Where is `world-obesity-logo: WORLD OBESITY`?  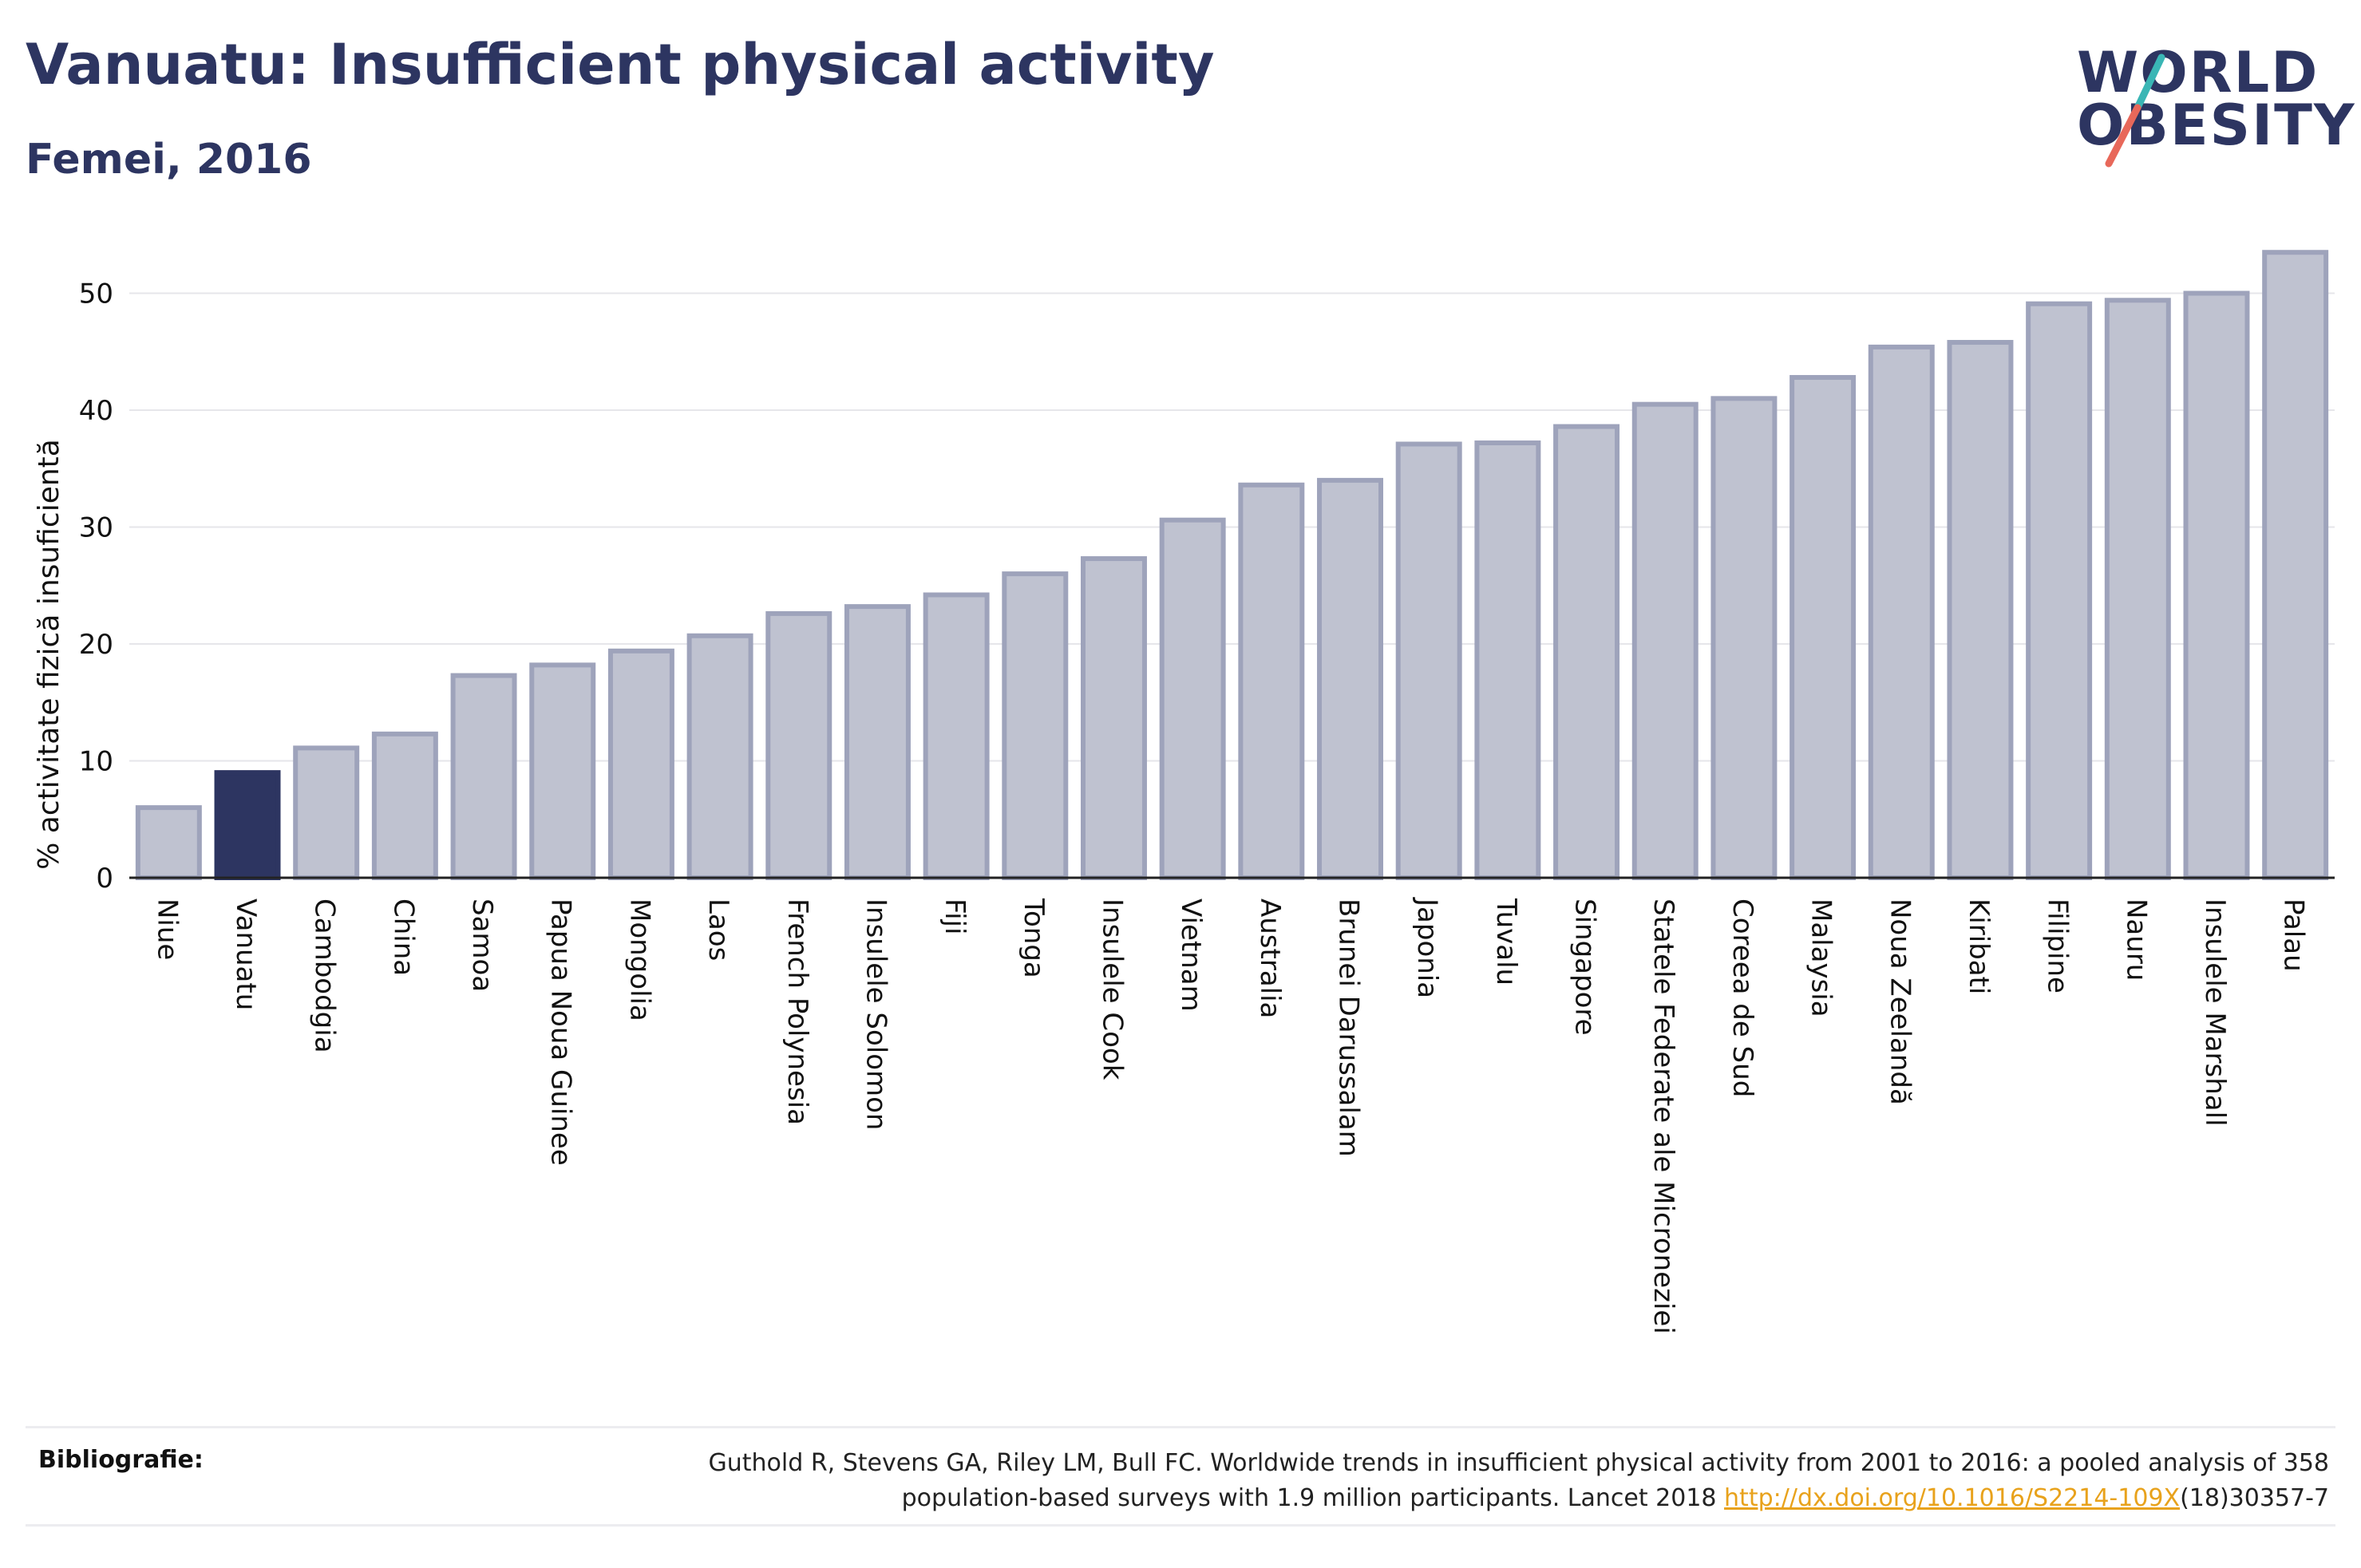 world-obesity-logo: WORLD OBESITY is located at coordinates (2215, 100).